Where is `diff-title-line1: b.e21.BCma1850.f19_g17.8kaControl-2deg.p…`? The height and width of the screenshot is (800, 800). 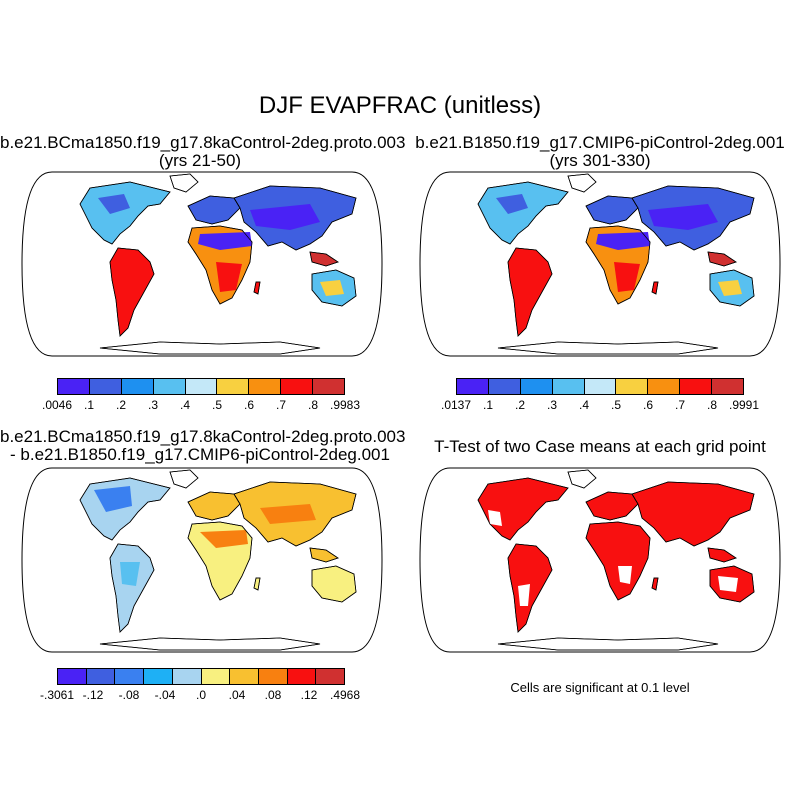
diff-title-line1: b.e21.BCma1850.f19_g17.8kaControl-2deg.p… is located at coordinates (203, 436).